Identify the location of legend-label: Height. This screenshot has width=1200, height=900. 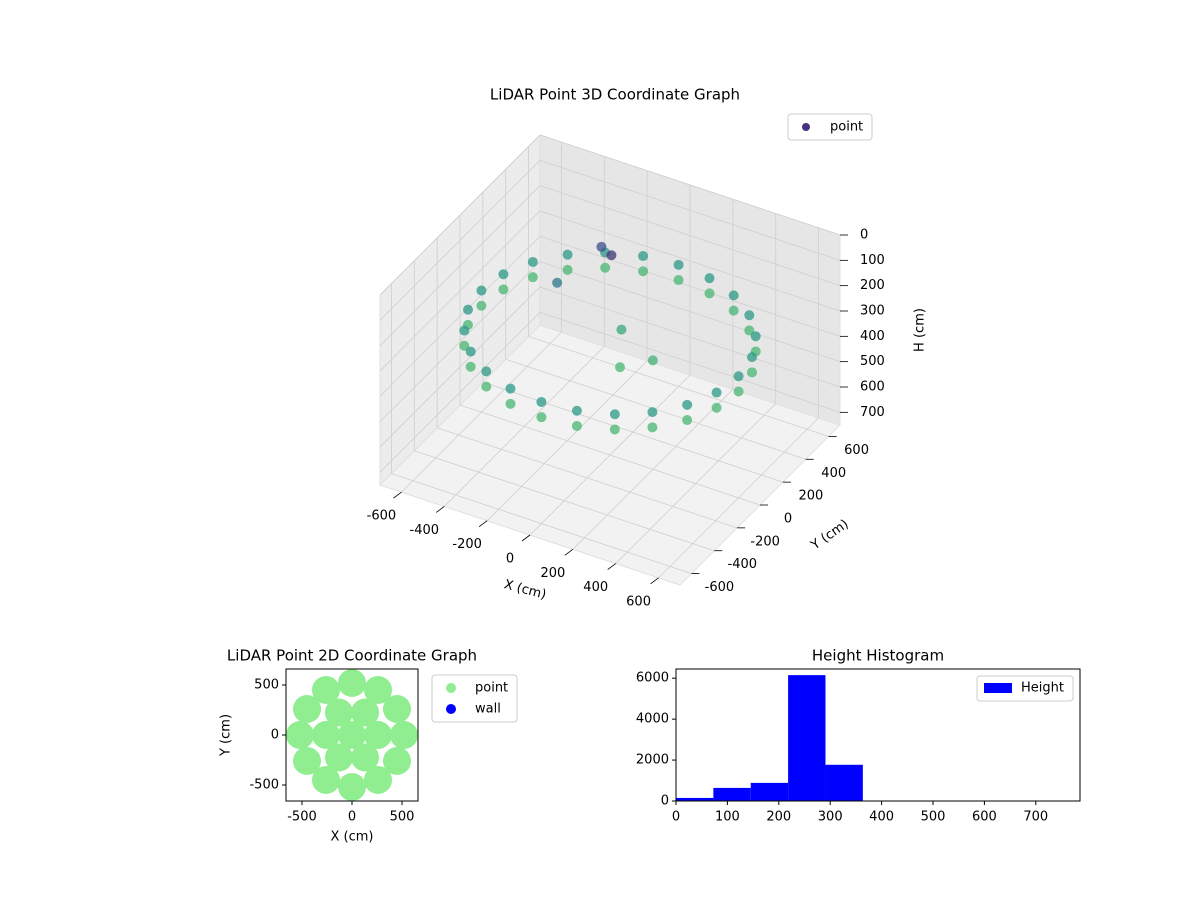
(1042, 688).